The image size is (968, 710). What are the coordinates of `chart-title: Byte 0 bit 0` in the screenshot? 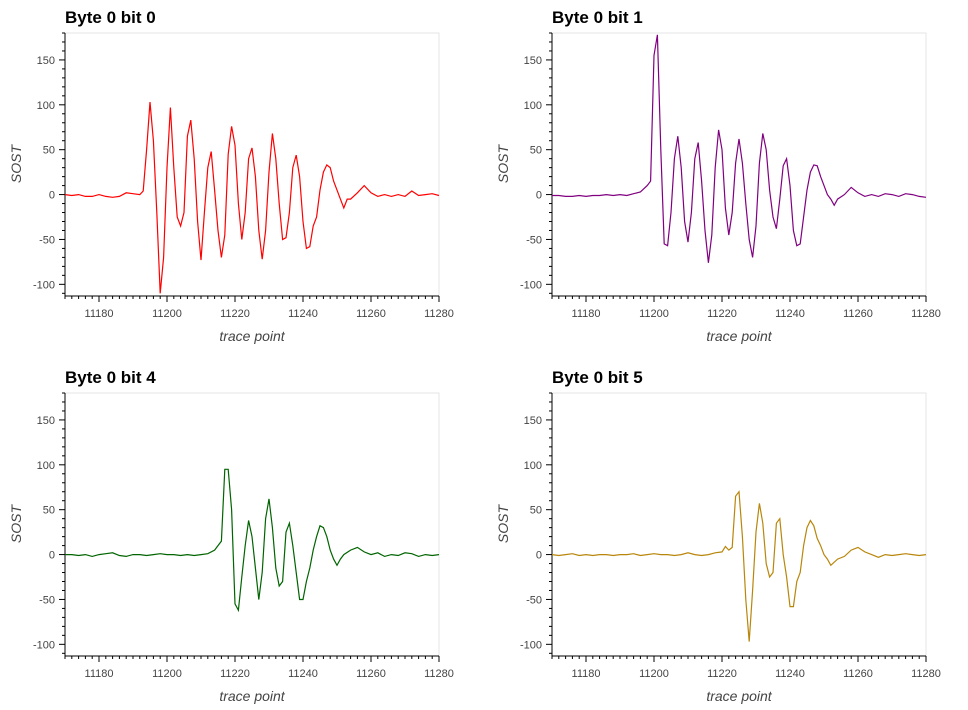 It's located at (110, 17).